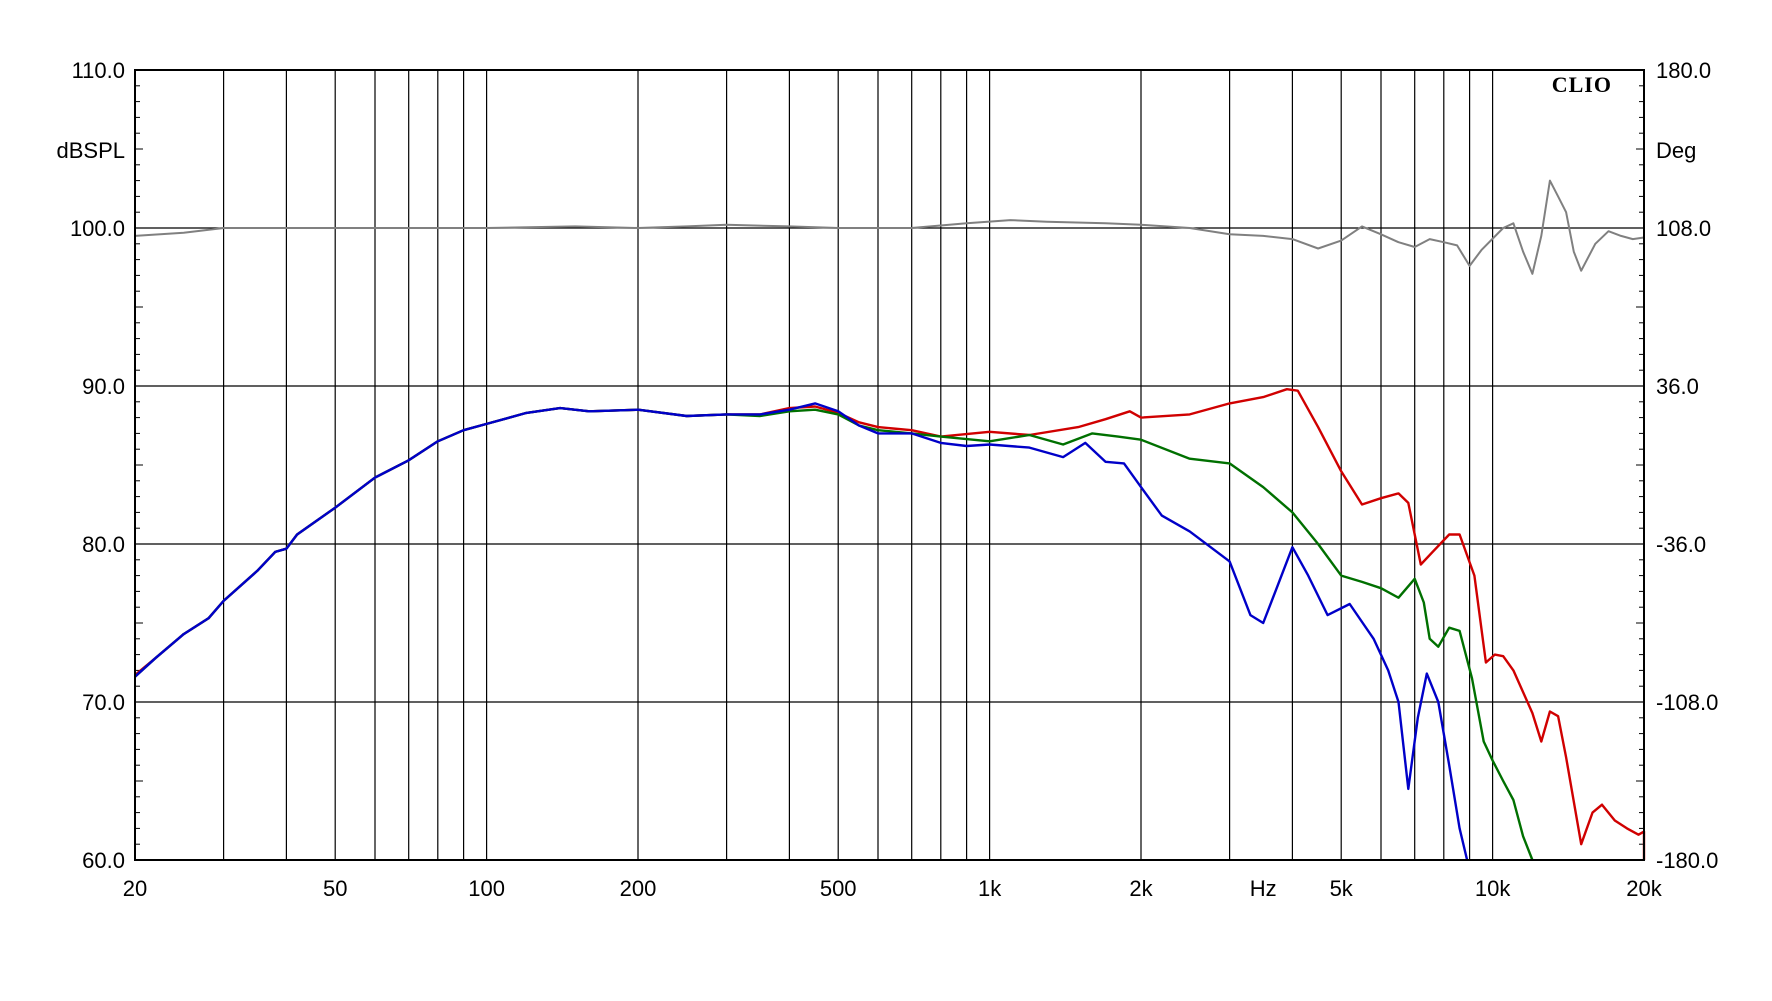 This screenshot has height=1001, width=1772. I want to click on x-tick-label: 20, so click(135, 888).